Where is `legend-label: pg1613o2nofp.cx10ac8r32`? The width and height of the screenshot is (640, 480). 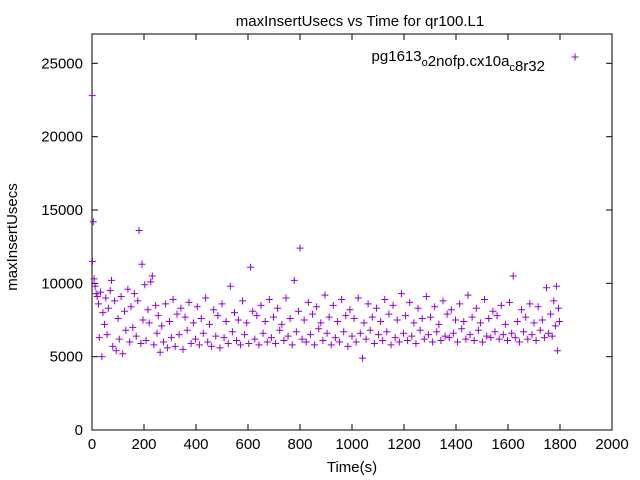
legend-label: pg1613o2nofp.cx10ac8r32 is located at coordinates (458, 61).